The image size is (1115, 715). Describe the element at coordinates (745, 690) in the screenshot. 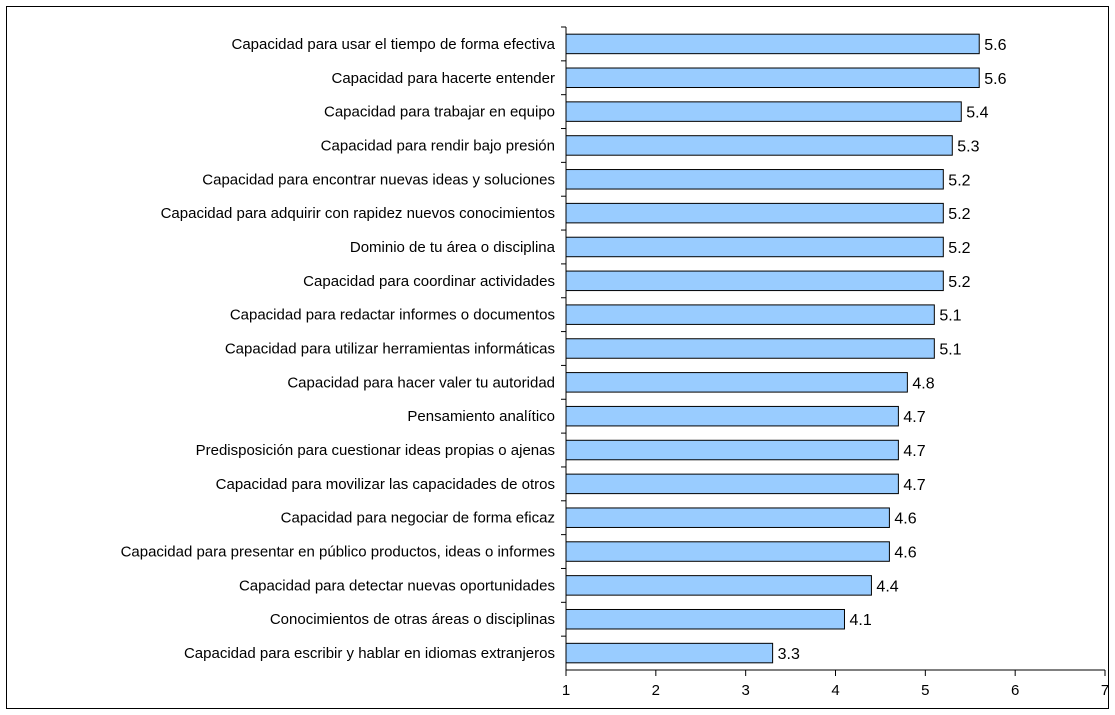

I see `x-tick-label-3: 3` at that location.